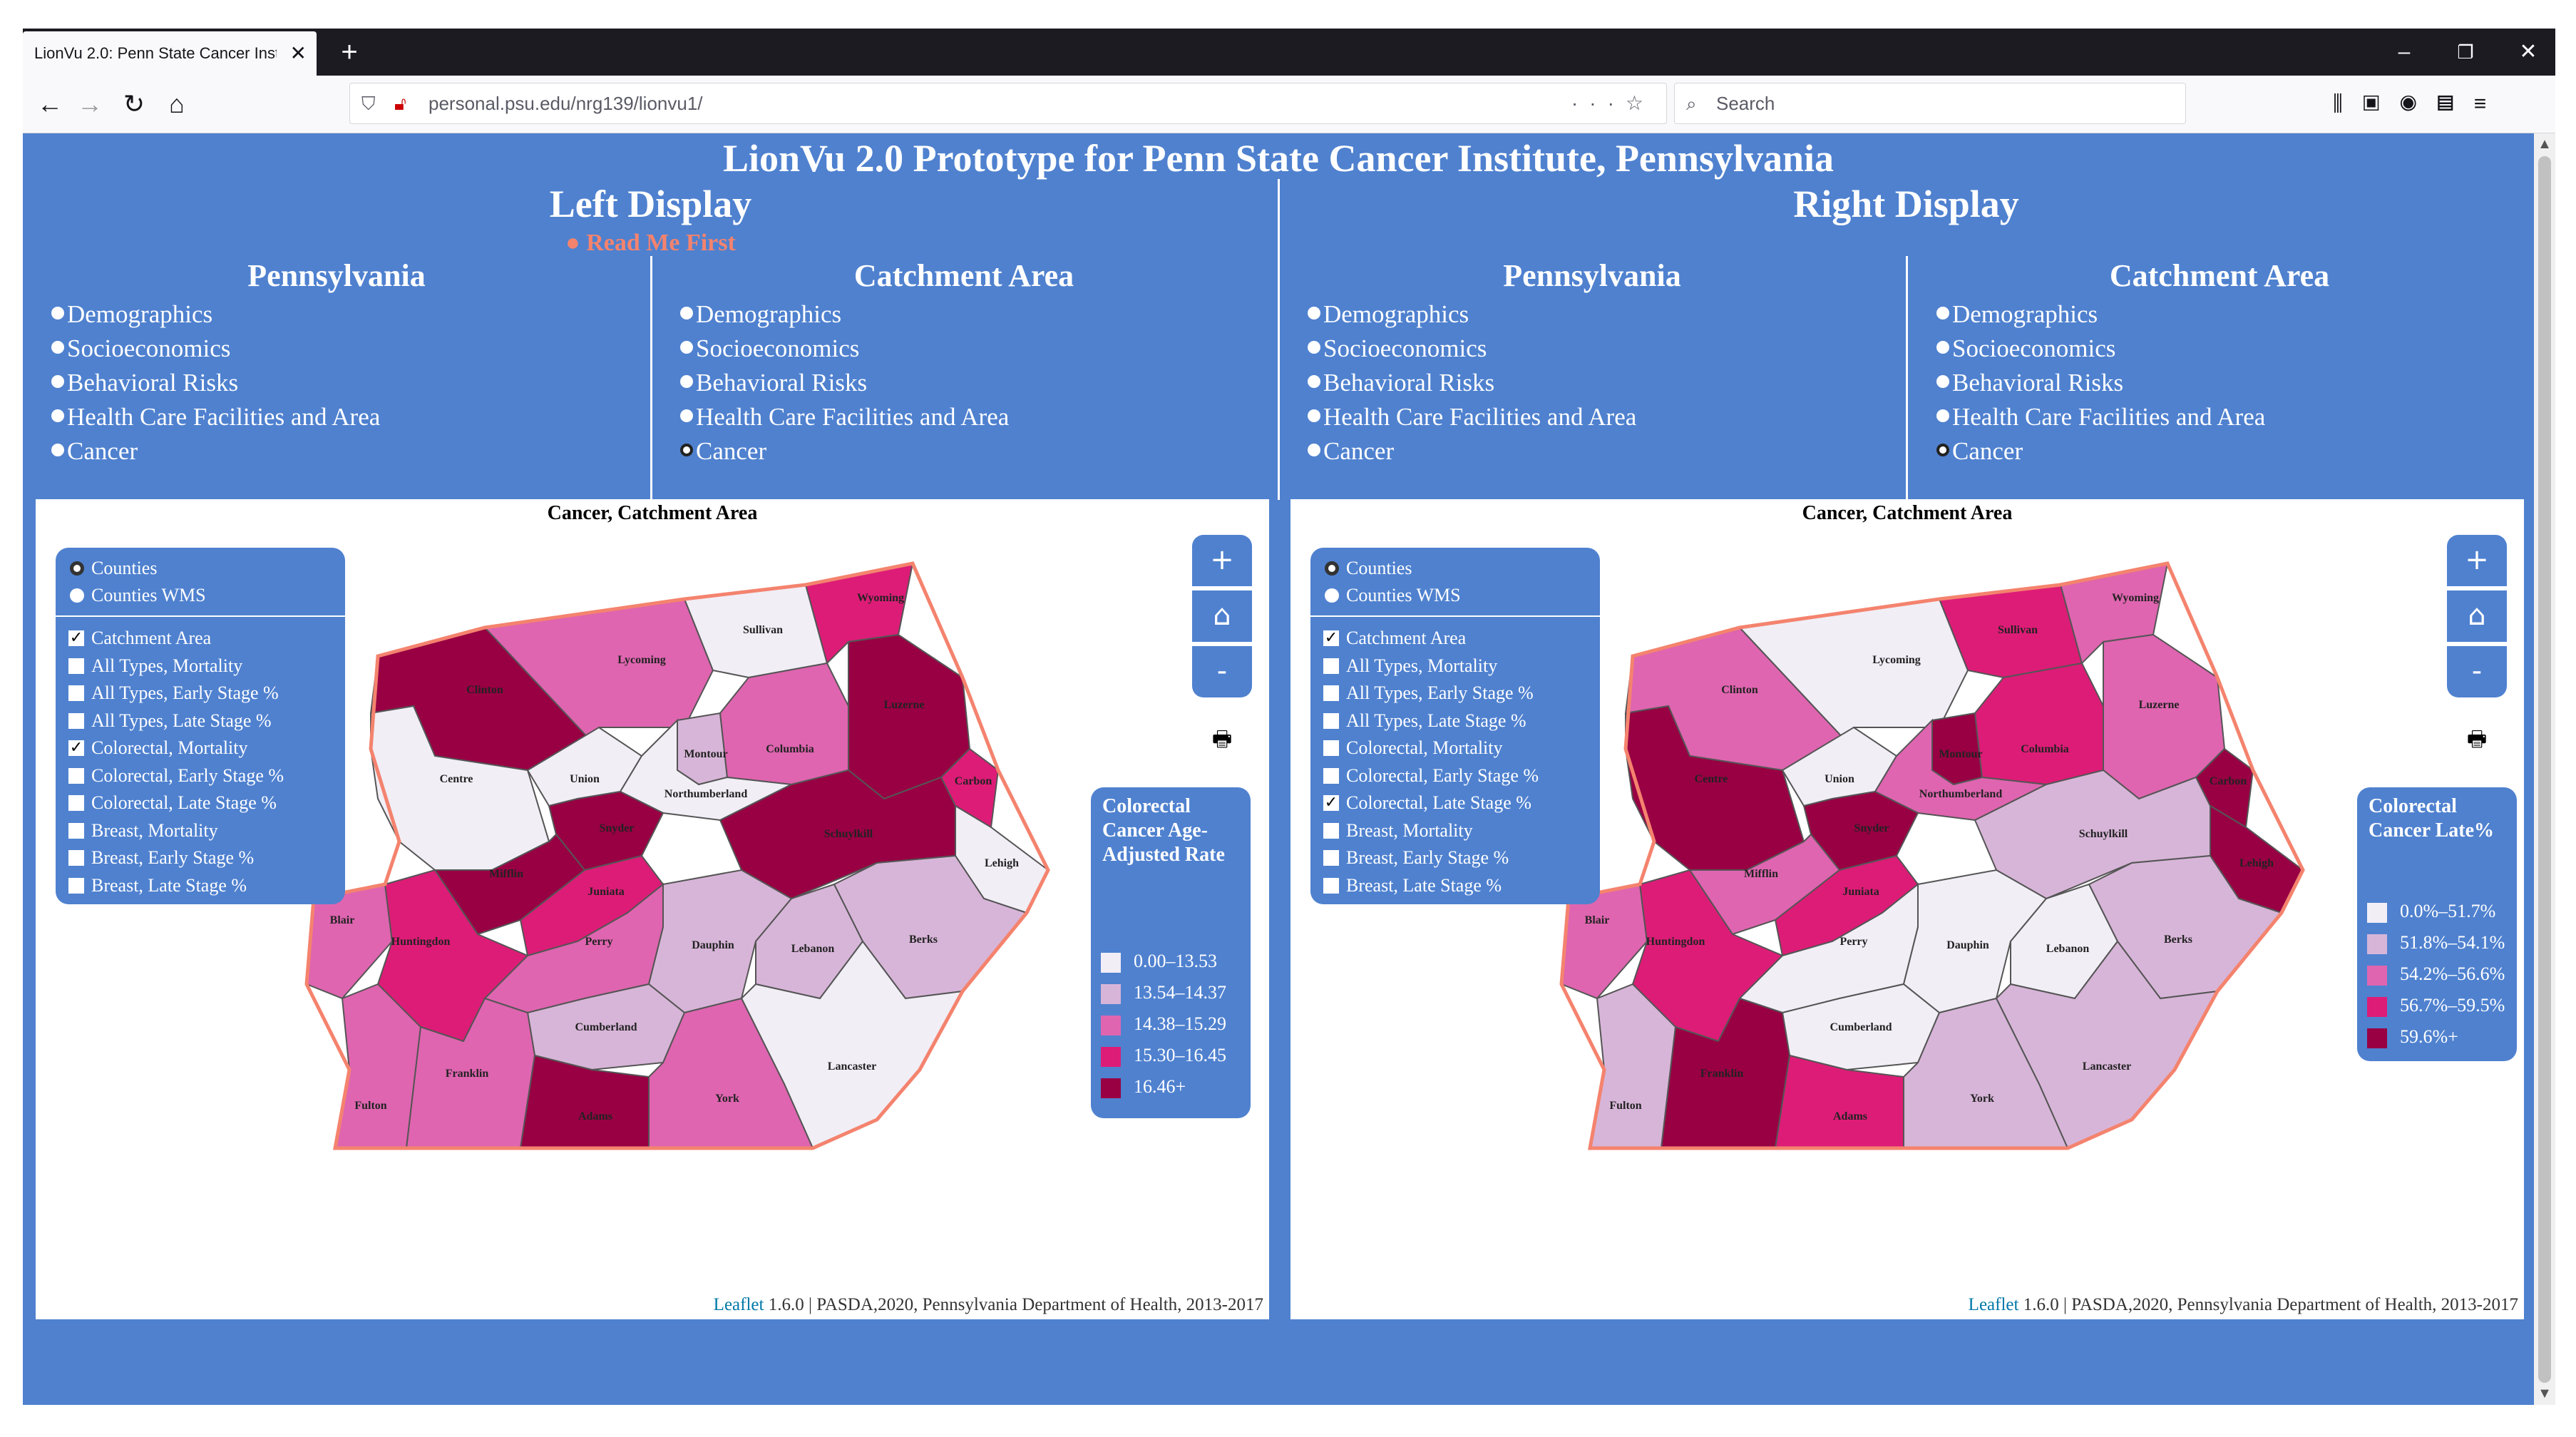 The height and width of the screenshot is (1437, 2576). What do you see at coordinates (2477, 560) in the screenshot?
I see `zoom-in-button: +` at bounding box center [2477, 560].